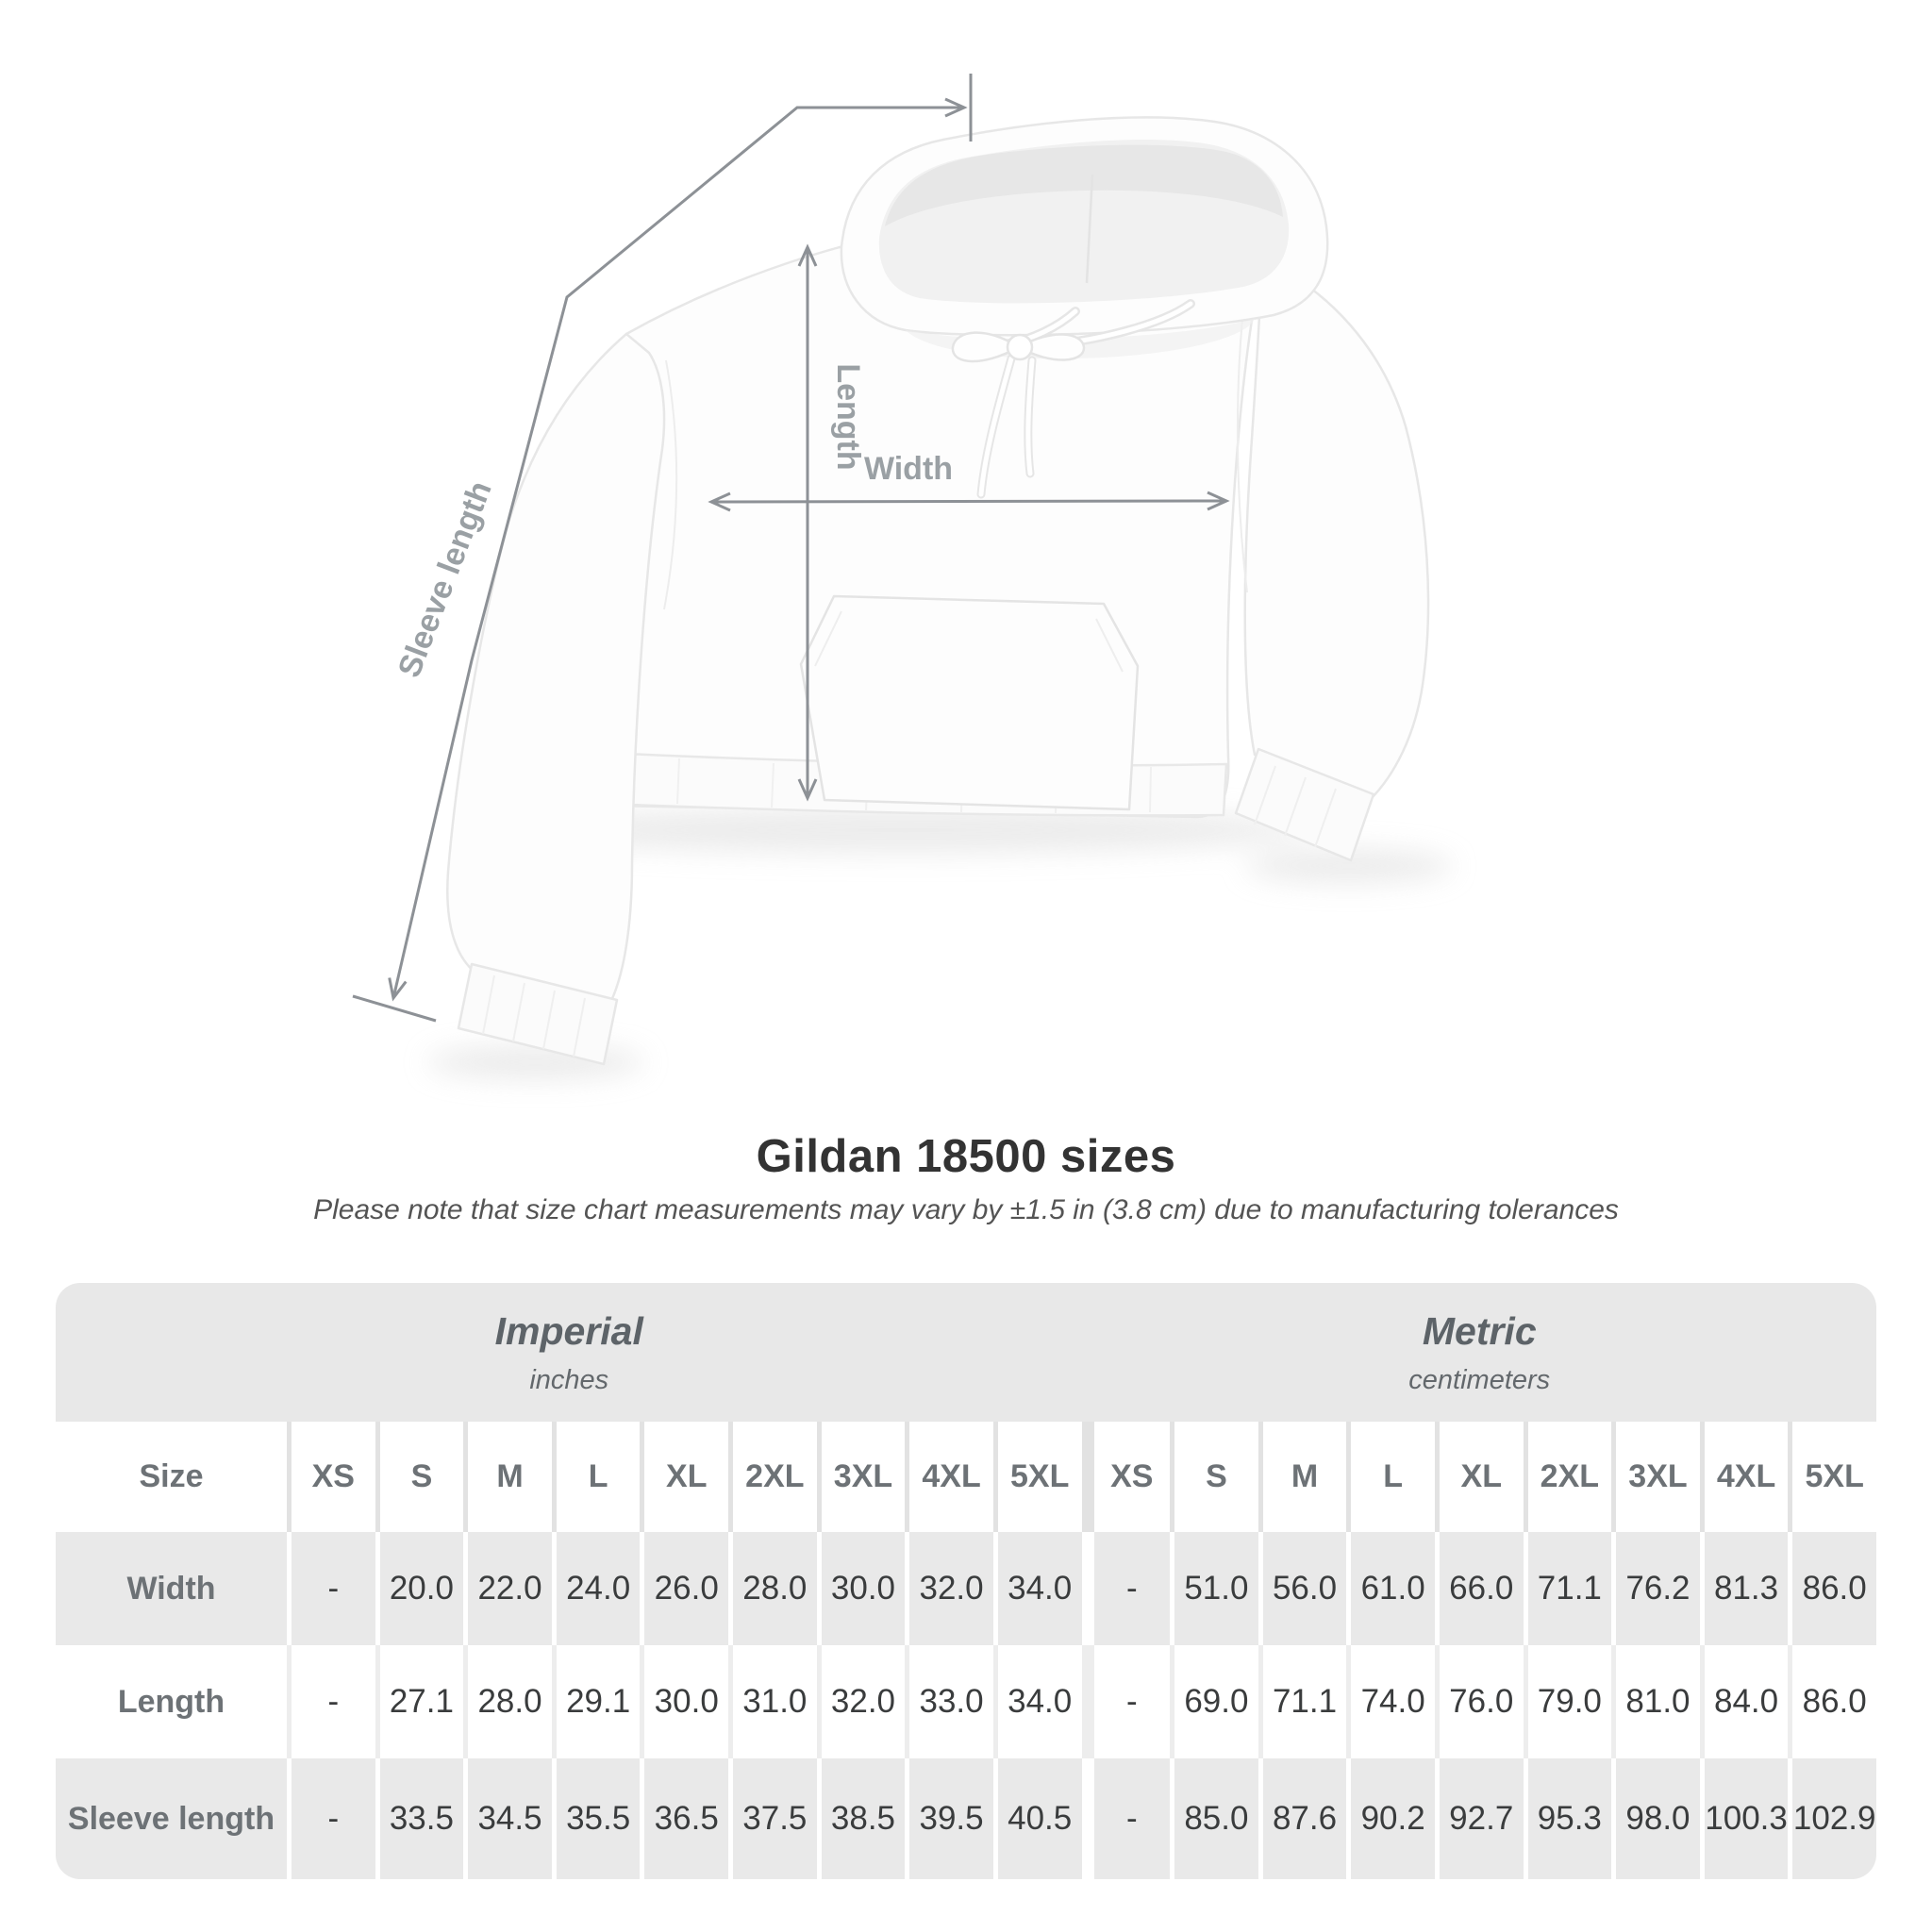 The image size is (1932, 1932). What do you see at coordinates (171, 1477) in the screenshot?
I see `size-column-header: Size` at bounding box center [171, 1477].